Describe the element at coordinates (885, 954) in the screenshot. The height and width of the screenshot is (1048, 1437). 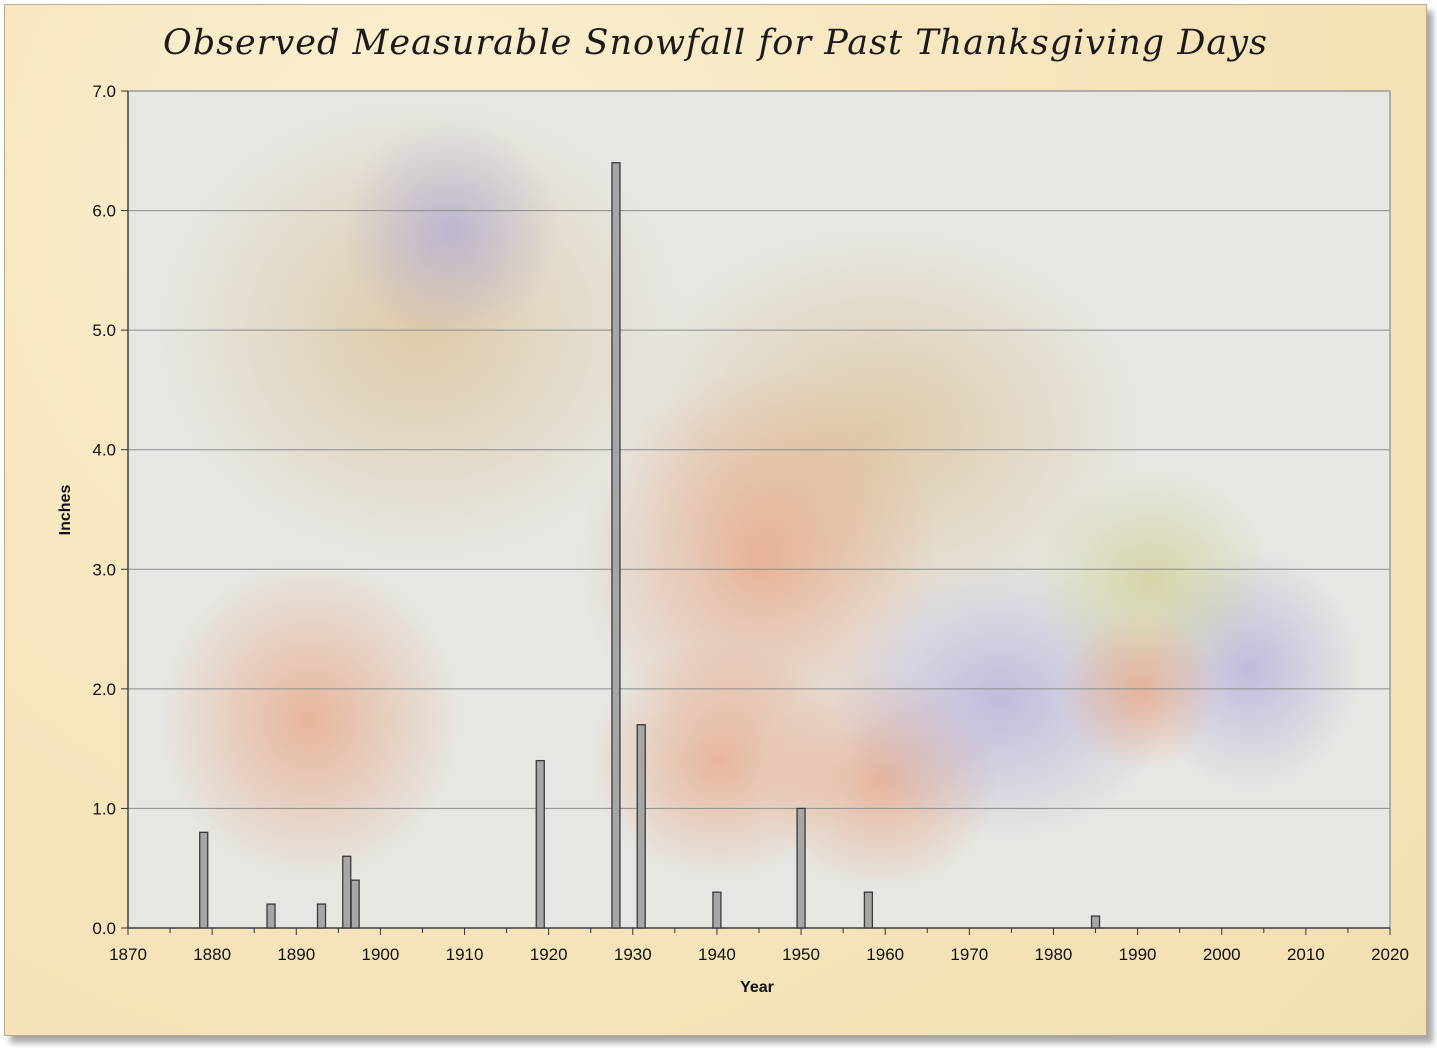
I see `x-tick-label: 1960` at that location.